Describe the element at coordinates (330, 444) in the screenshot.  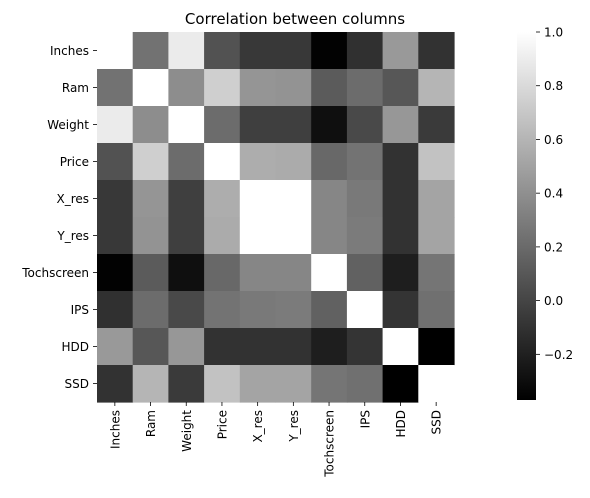
I see `column-label: Tochscreen` at that location.